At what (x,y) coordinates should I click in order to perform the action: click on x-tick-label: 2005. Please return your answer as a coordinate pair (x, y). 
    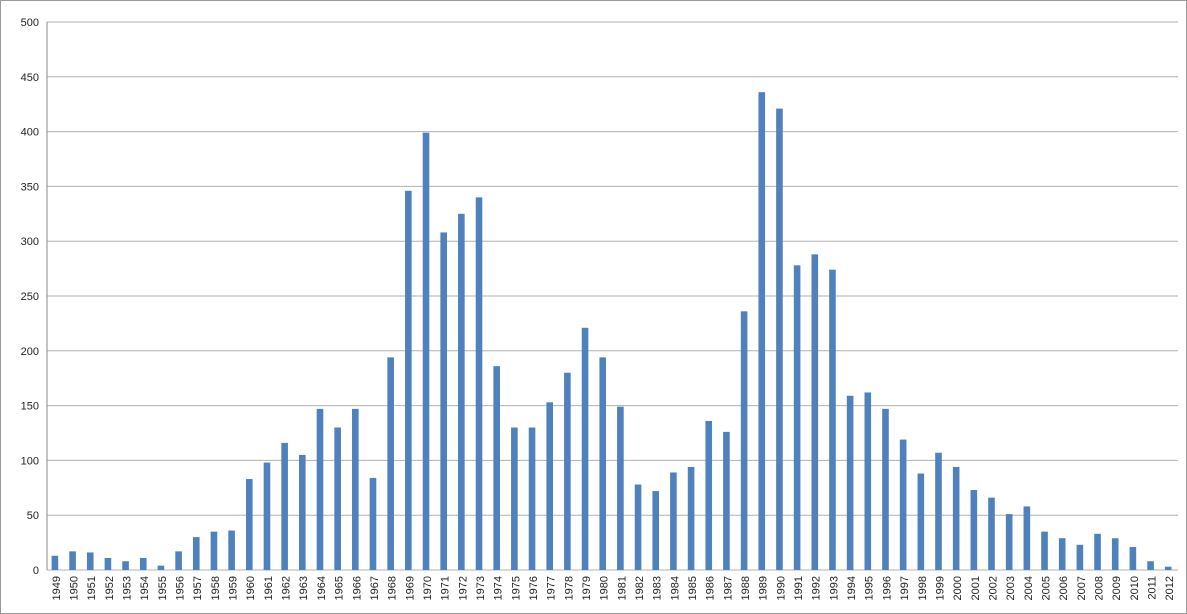
    Looking at the image, I should click on (1046, 588).